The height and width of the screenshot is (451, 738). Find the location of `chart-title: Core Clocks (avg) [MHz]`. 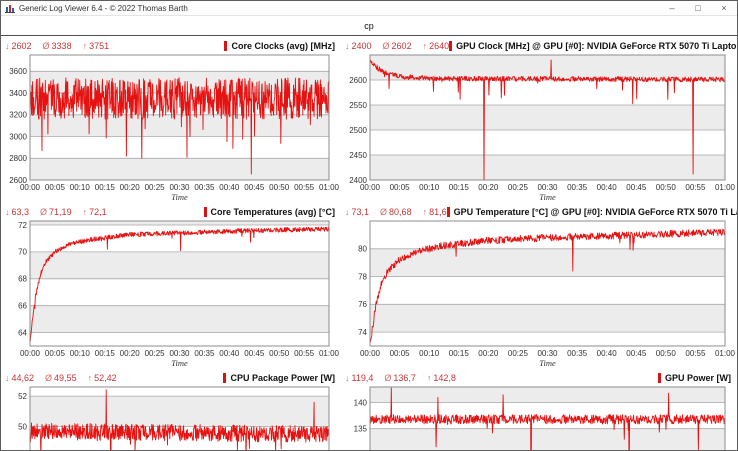

chart-title: Core Clocks (avg) [MHz] is located at coordinates (283, 45).